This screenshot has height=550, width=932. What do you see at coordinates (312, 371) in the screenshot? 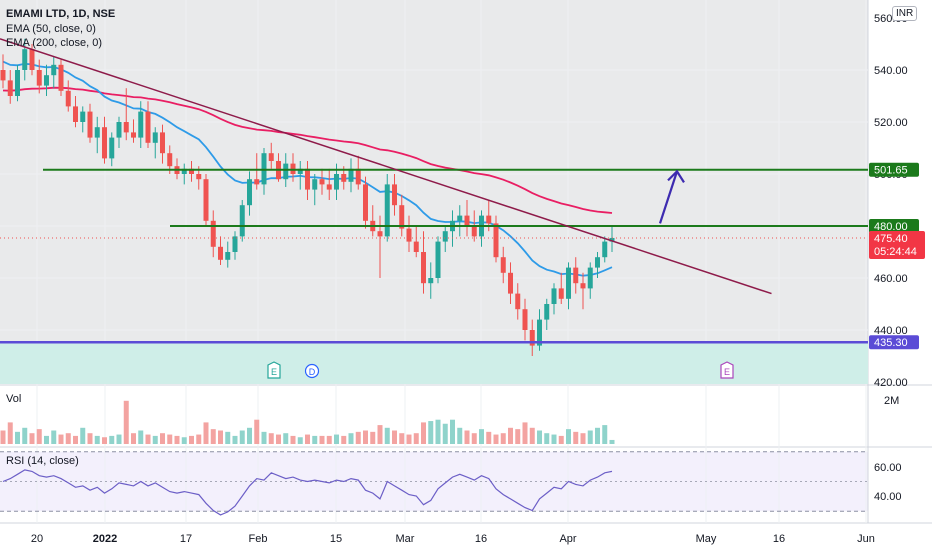
I see `event-marker-dividend: D` at bounding box center [312, 371].